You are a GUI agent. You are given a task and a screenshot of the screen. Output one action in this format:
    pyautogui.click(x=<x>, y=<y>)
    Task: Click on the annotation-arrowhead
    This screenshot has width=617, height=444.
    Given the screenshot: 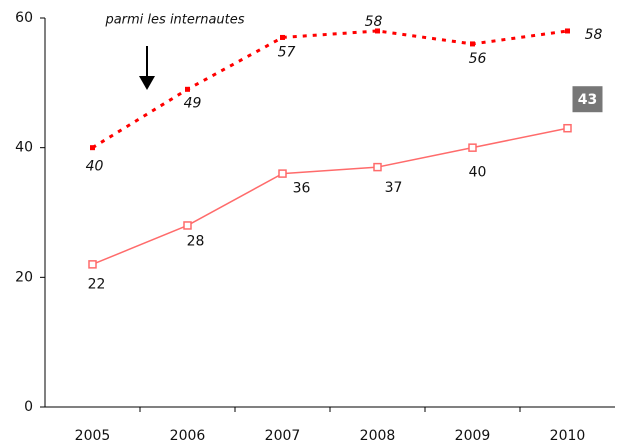 What is the action you would take?
    pyautogui.click(x=147, y=83)
    